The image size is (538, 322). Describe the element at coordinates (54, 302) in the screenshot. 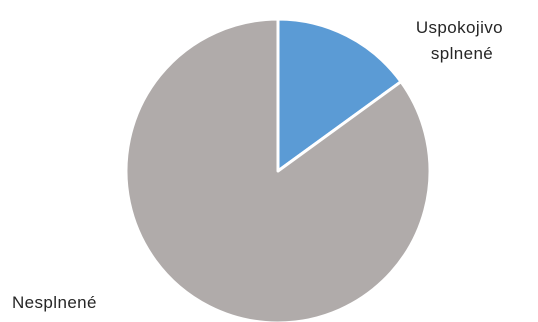

I see `slice-label-nesplnene: Nesplnené` at that location.